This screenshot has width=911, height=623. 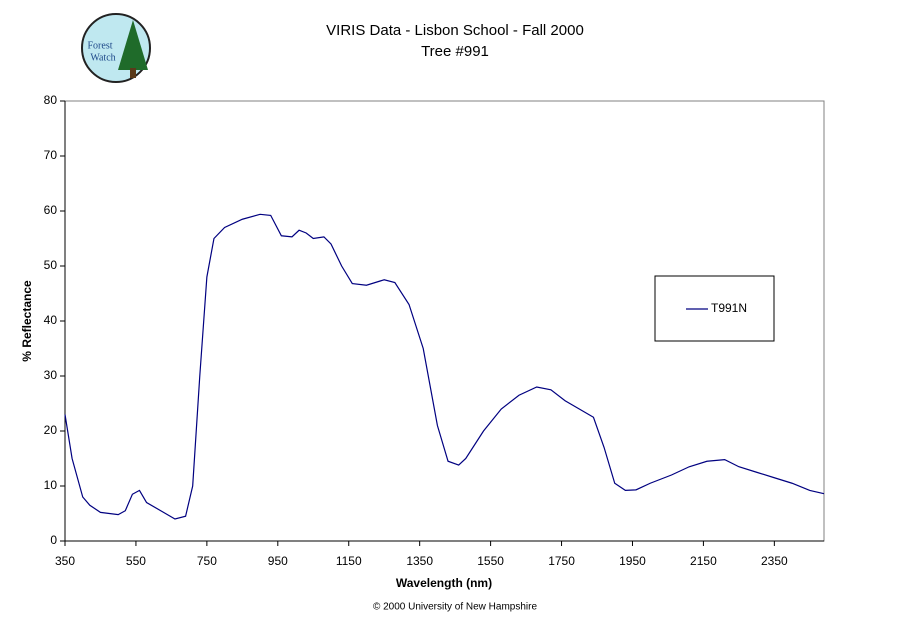 I want to click on x-tick-label: 1550, so click(x=490, y=561).